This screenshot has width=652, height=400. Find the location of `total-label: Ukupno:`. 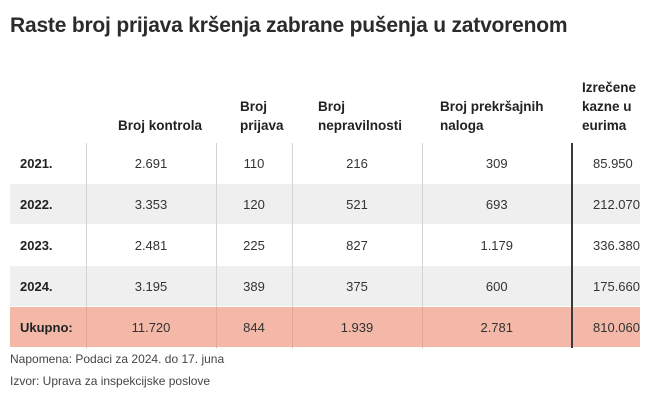

total-label: Ukupno: is located at coordinates (48, 327).